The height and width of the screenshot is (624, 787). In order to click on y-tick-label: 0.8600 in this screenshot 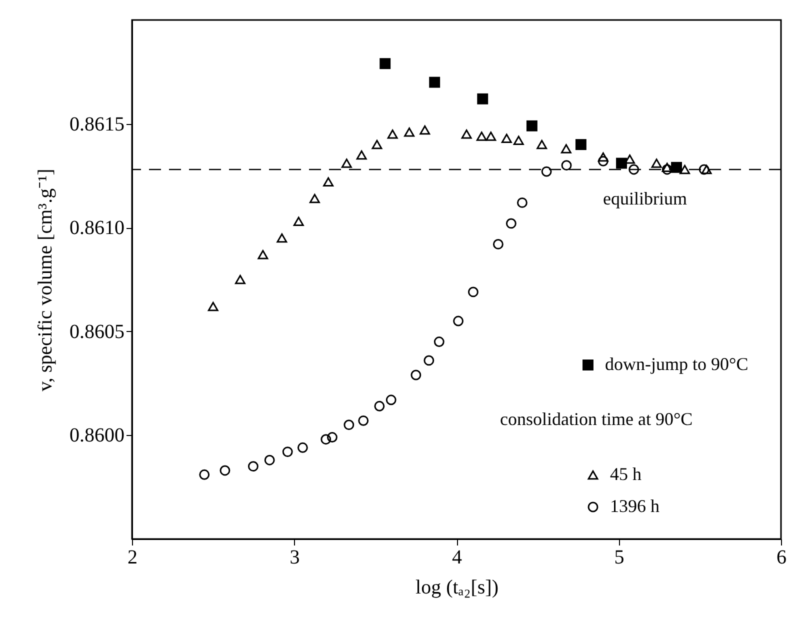, I will do `click(97, 435)`.